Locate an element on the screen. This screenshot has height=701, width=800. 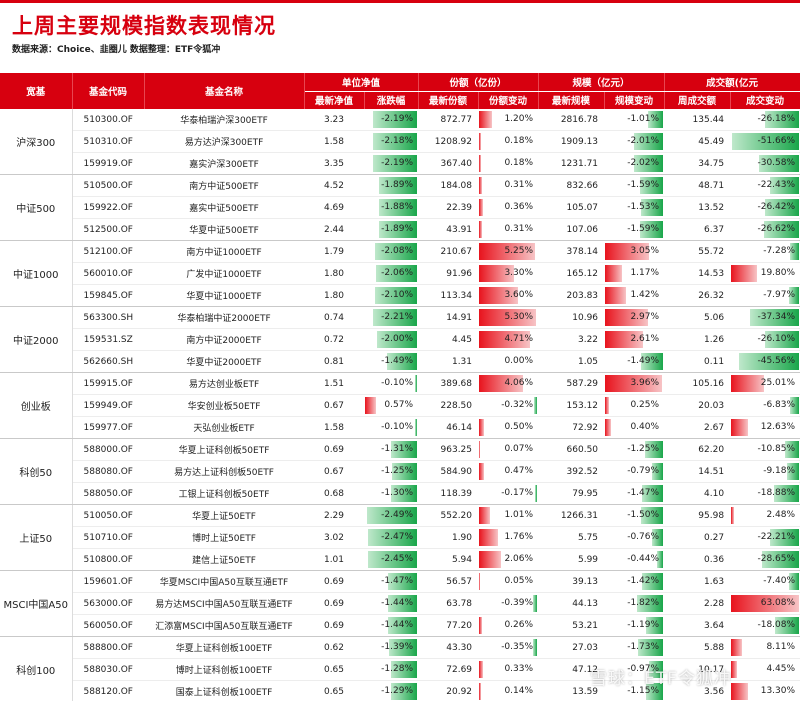
share-change-cell: 0.14% is located at coordinates (508, 690).